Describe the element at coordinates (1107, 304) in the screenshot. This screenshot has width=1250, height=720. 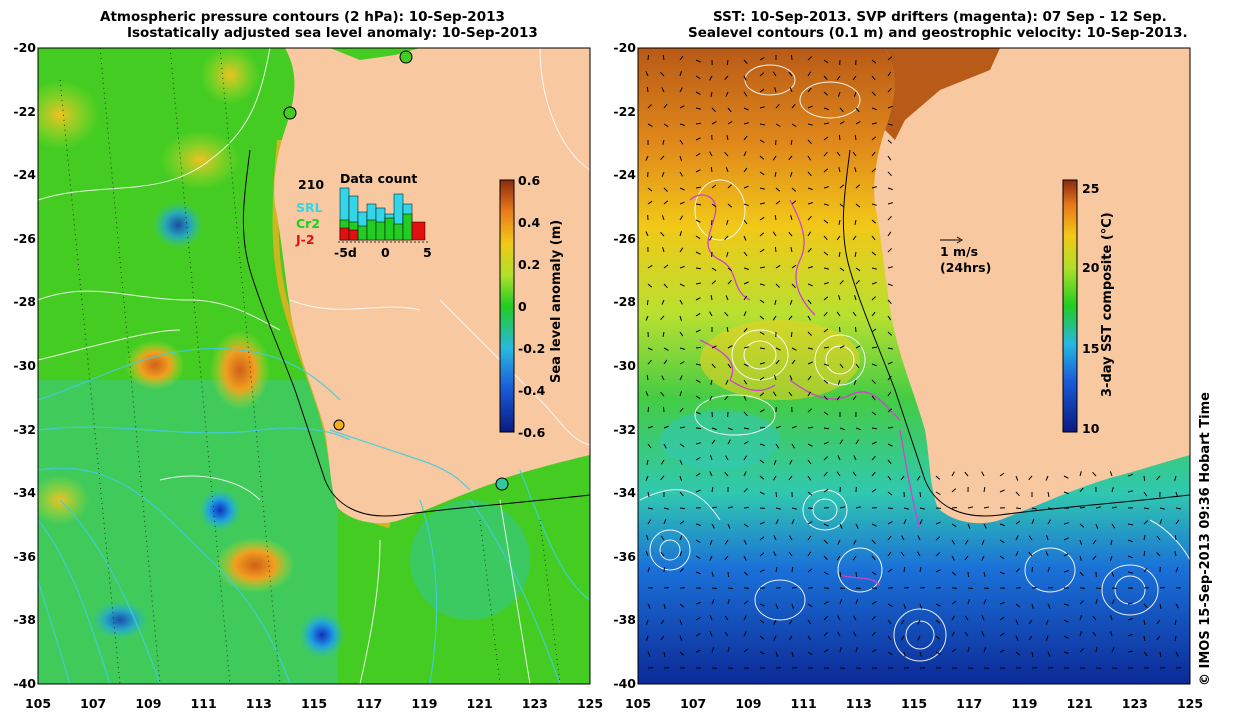
I see `sst-colorbar-label: 3-day SST composite (°C)` at that location.